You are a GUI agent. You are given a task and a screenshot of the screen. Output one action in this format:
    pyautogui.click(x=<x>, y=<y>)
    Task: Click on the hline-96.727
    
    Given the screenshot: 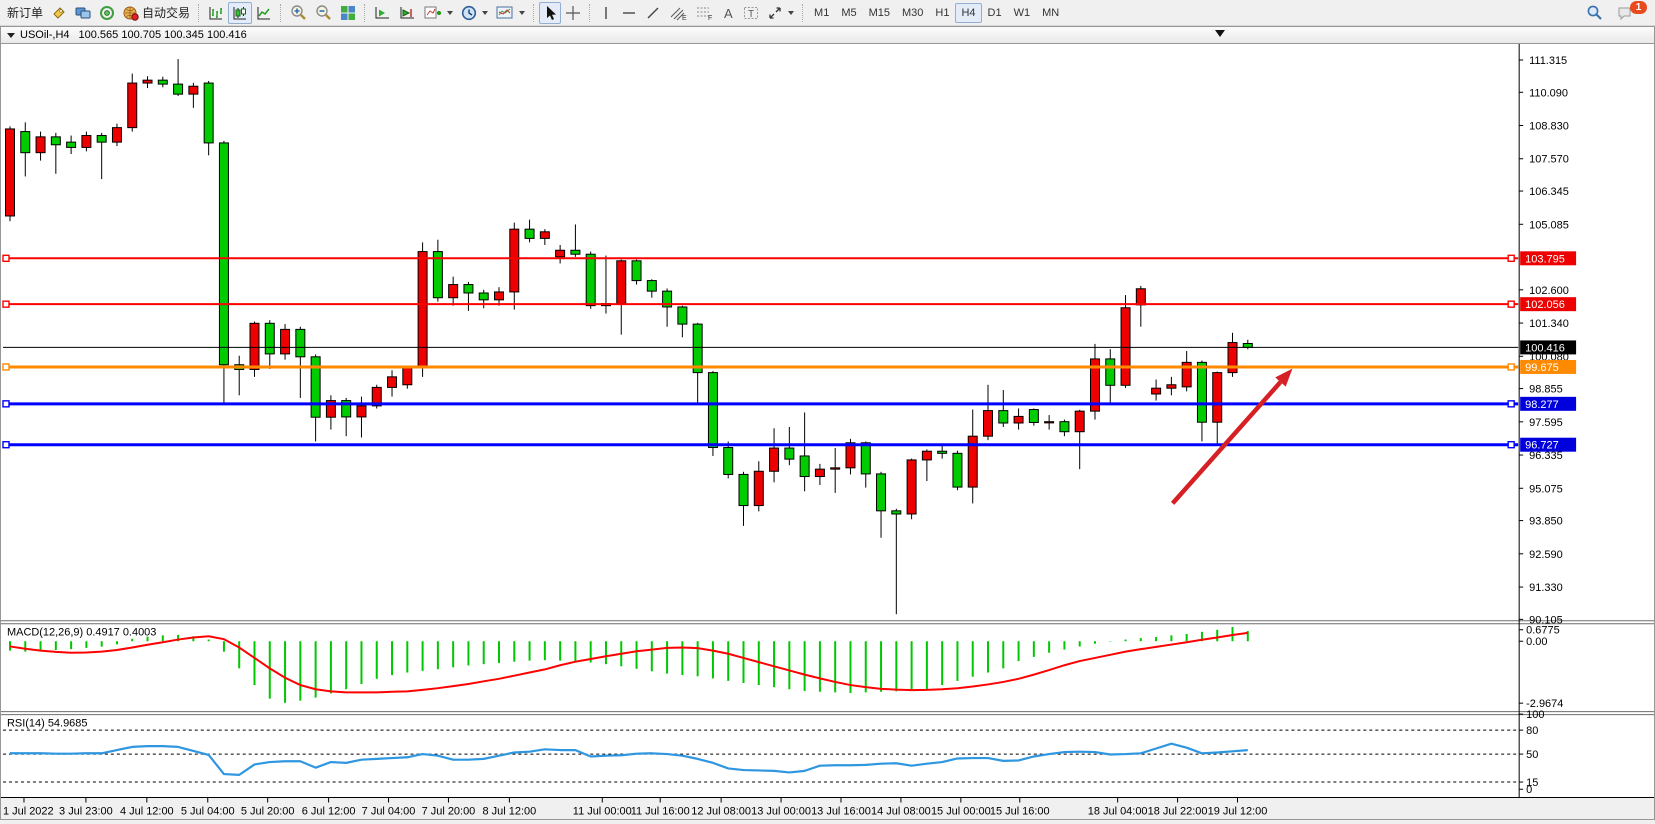 What is the action you would take?
    pyautogui.click(x=760, y=445)
    